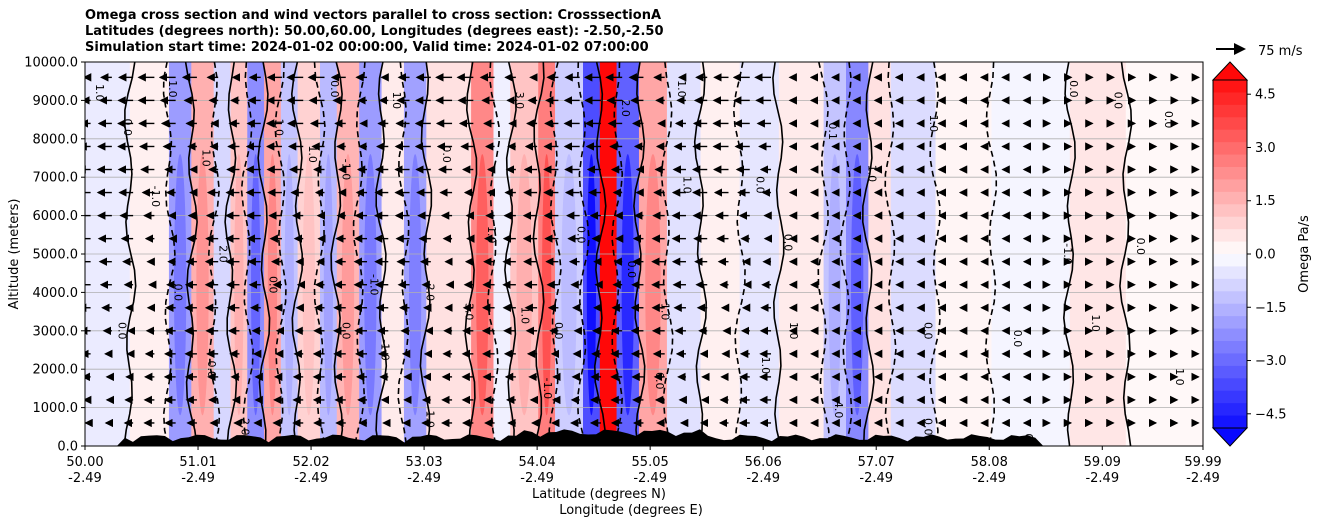 The width and height of the screenshot is (1320, 526). Describe the element at coordinates (51, 63) in the screenshot. I see `y-tick-label: 10000.0` at that location.